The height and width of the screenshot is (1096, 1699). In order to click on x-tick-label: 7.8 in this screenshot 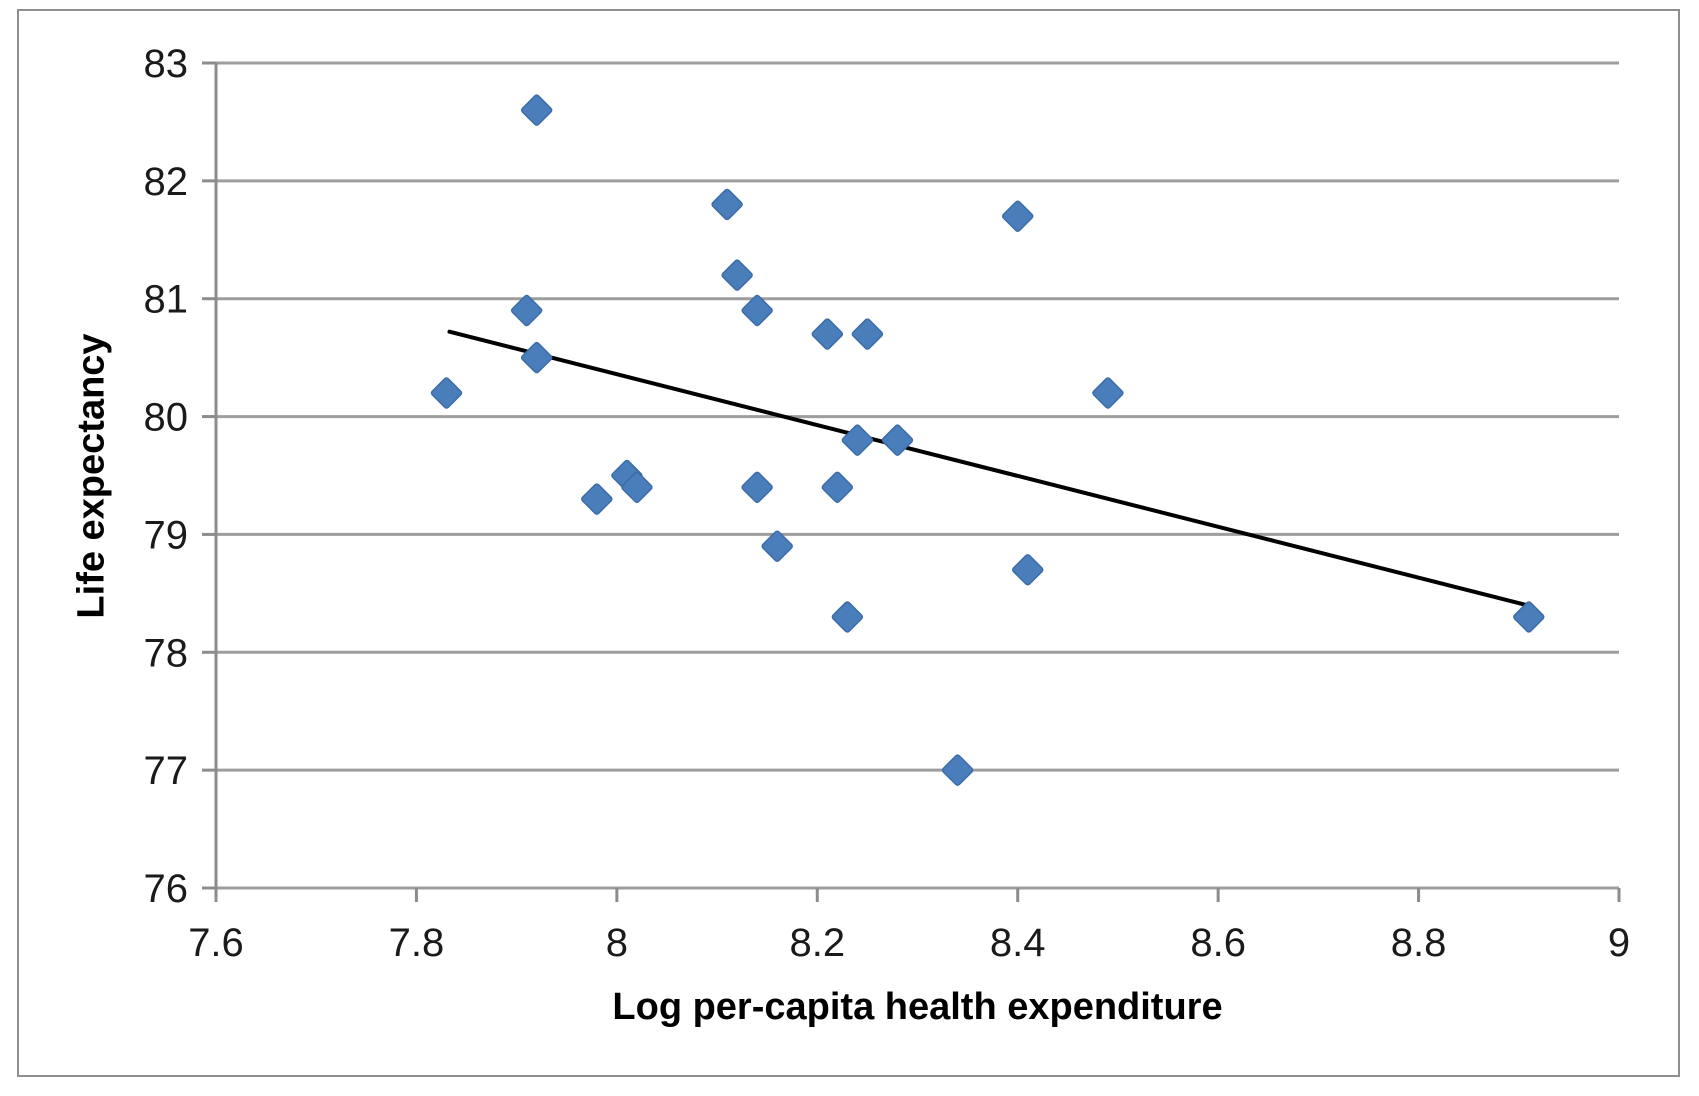, I will do `click(417, 943)`.